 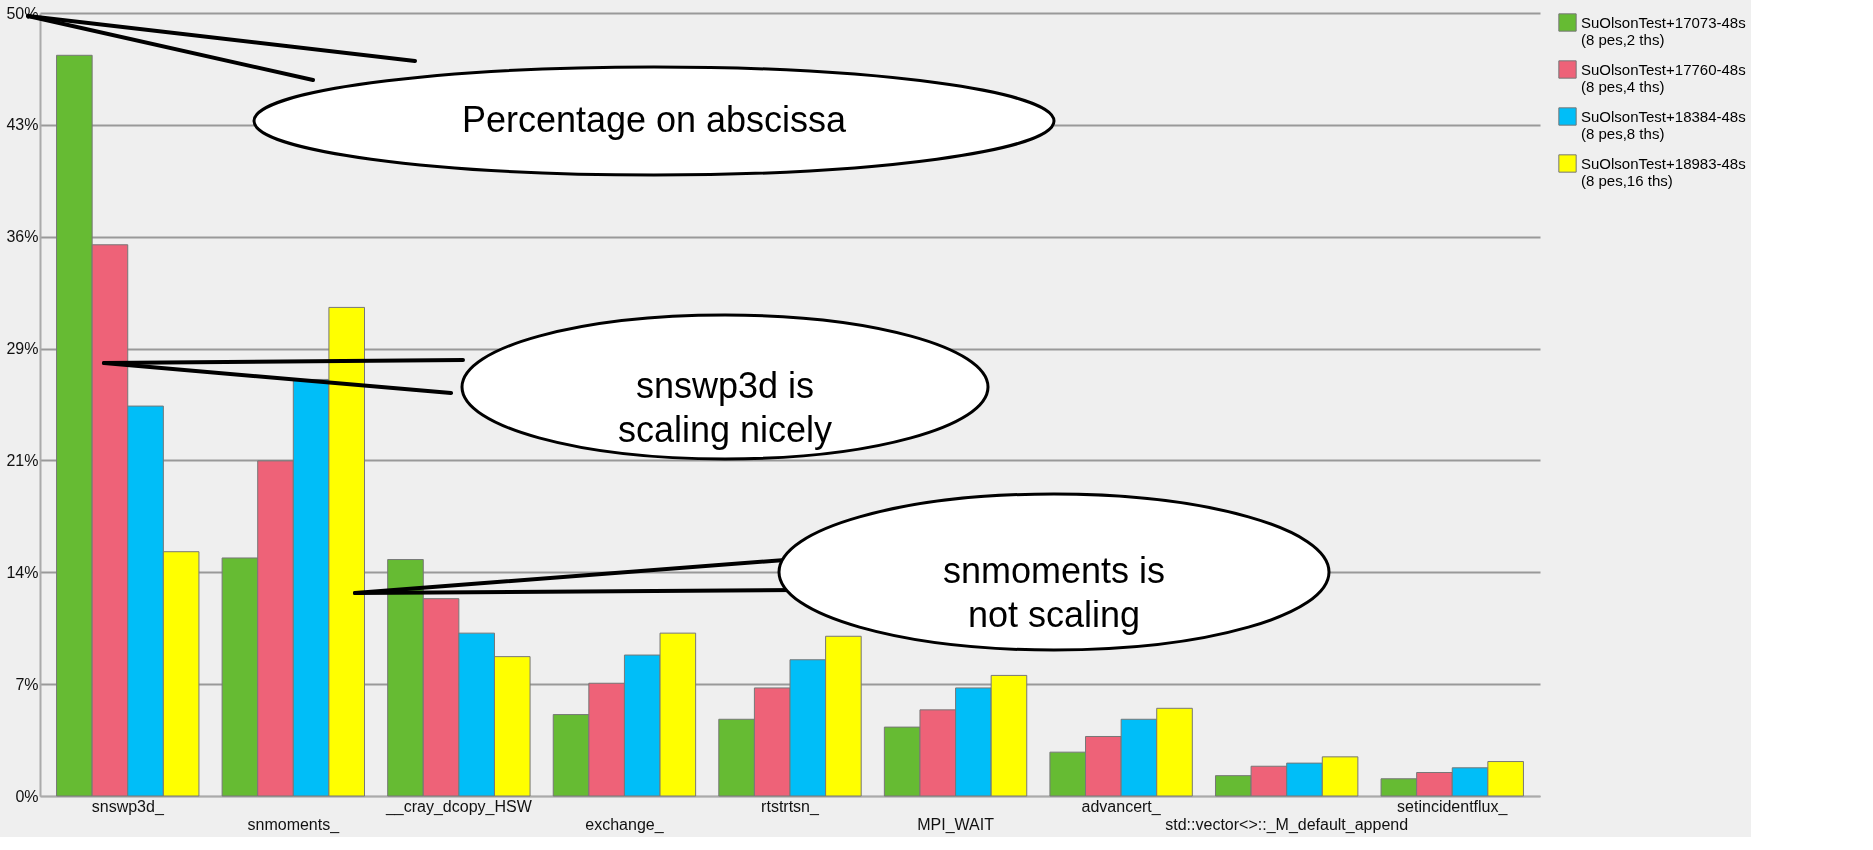 I want to click on y-tick-label: 36%, so click(x=22, y=237).